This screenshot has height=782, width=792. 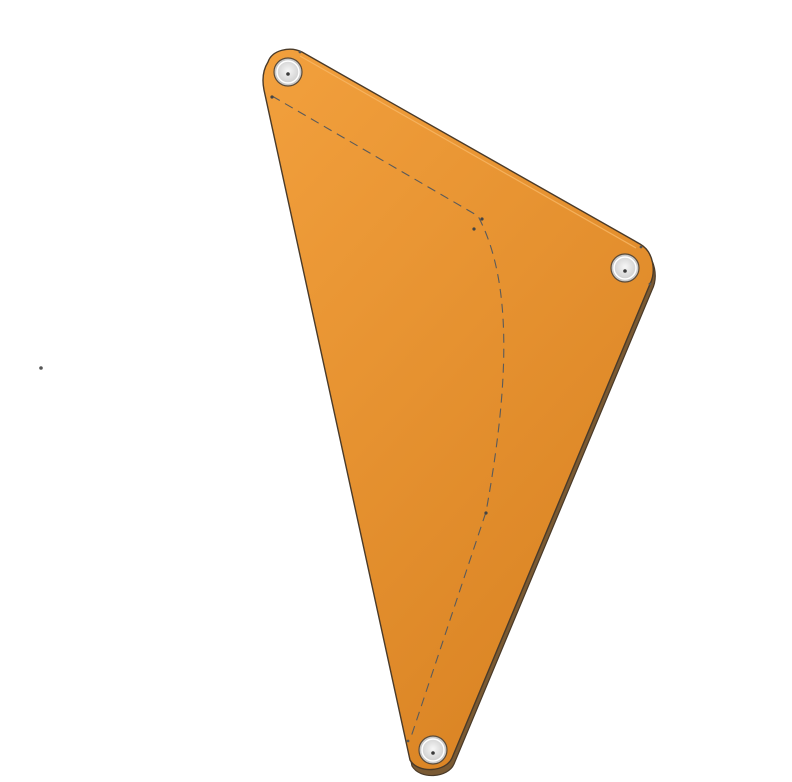 What do you see at coordinates (625, 268) in the screenshot?
I see `mounting-hole-right` at bounding box center [625, 268].